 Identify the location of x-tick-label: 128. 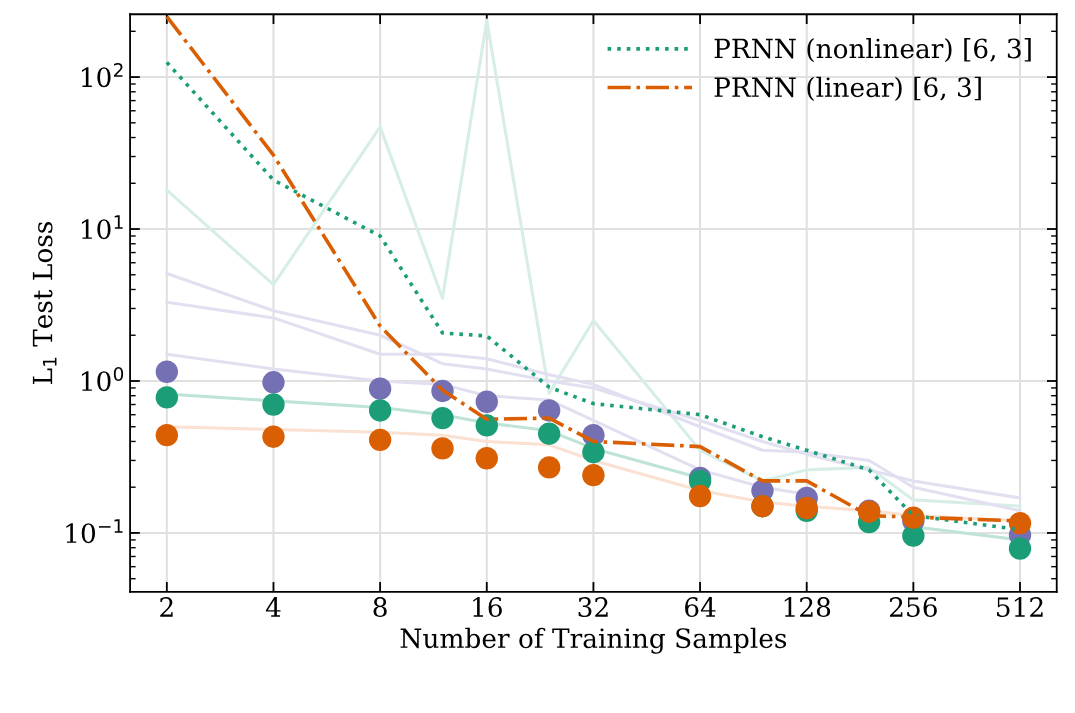
(807, 607).